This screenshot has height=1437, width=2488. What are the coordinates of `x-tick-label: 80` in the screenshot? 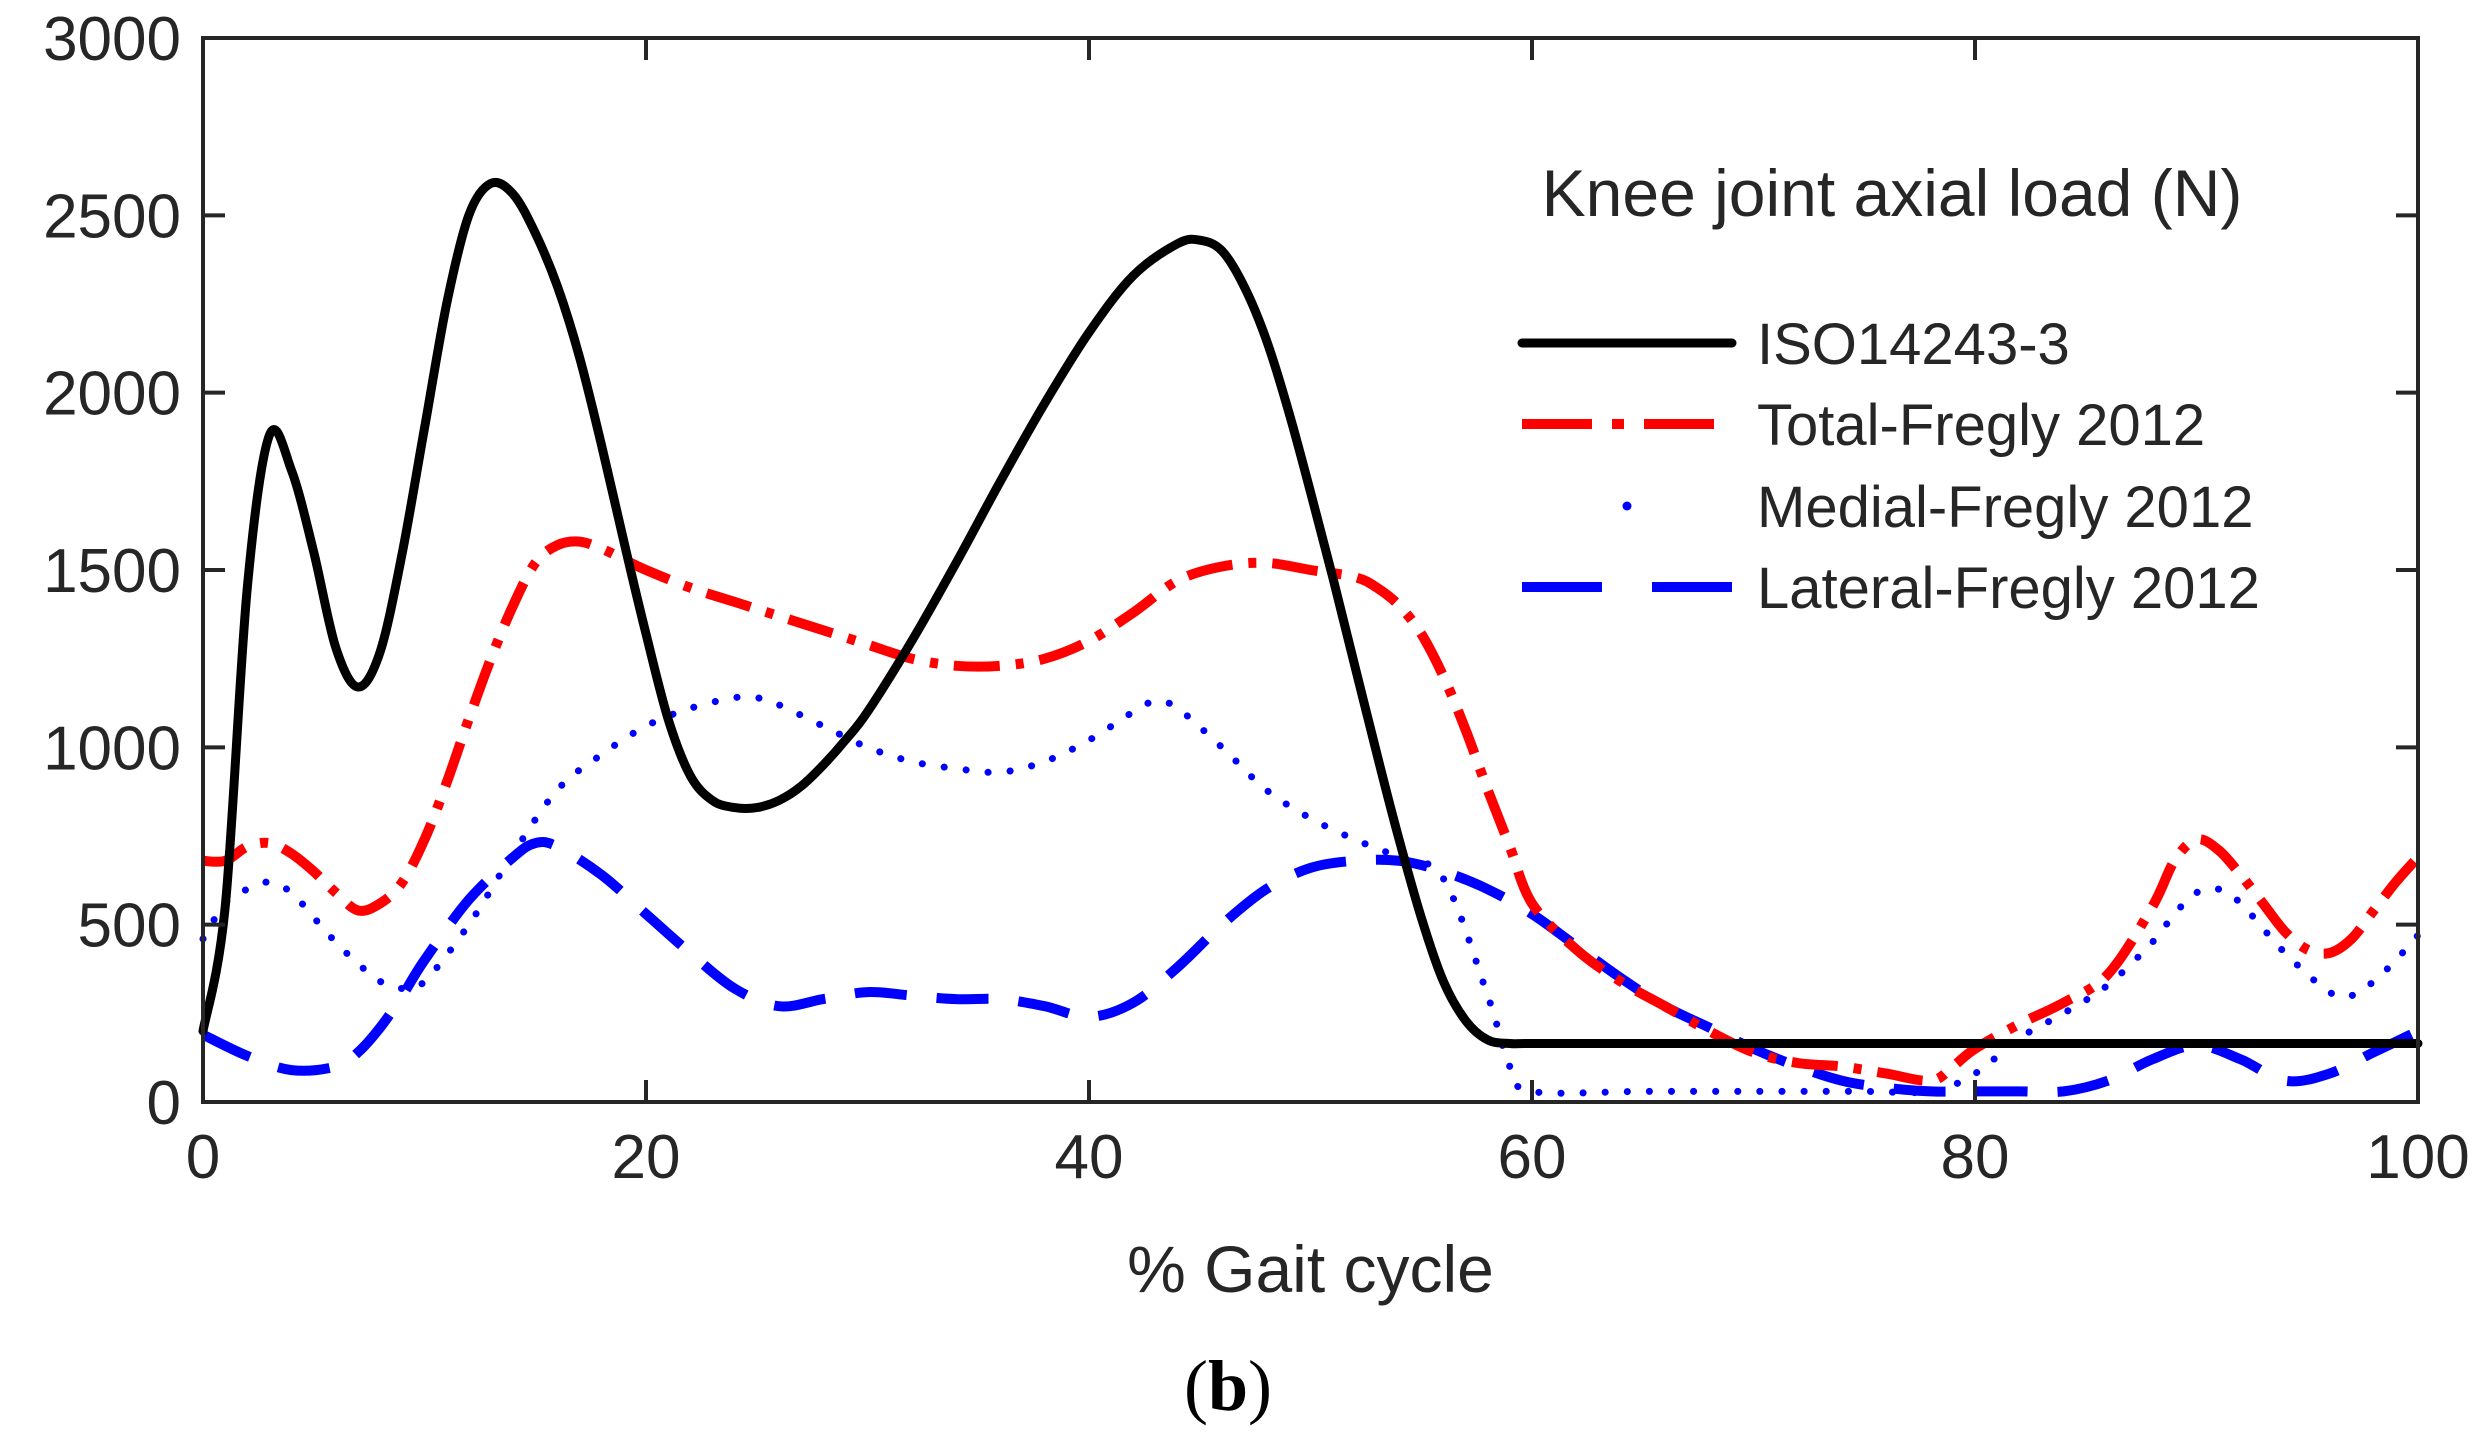 It's located at (1975, 1157).